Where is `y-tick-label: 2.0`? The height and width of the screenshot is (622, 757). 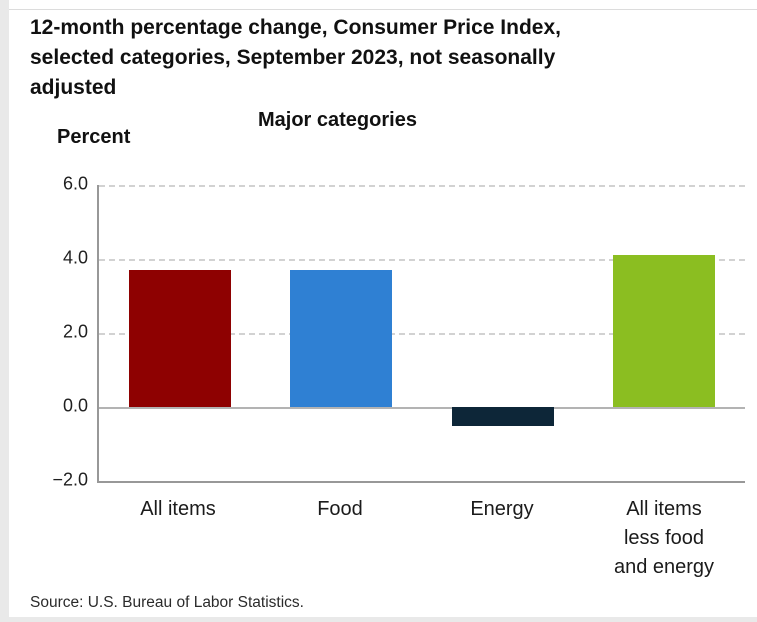 y-tick-label: 2.0 is located at coordinates (75, 331).